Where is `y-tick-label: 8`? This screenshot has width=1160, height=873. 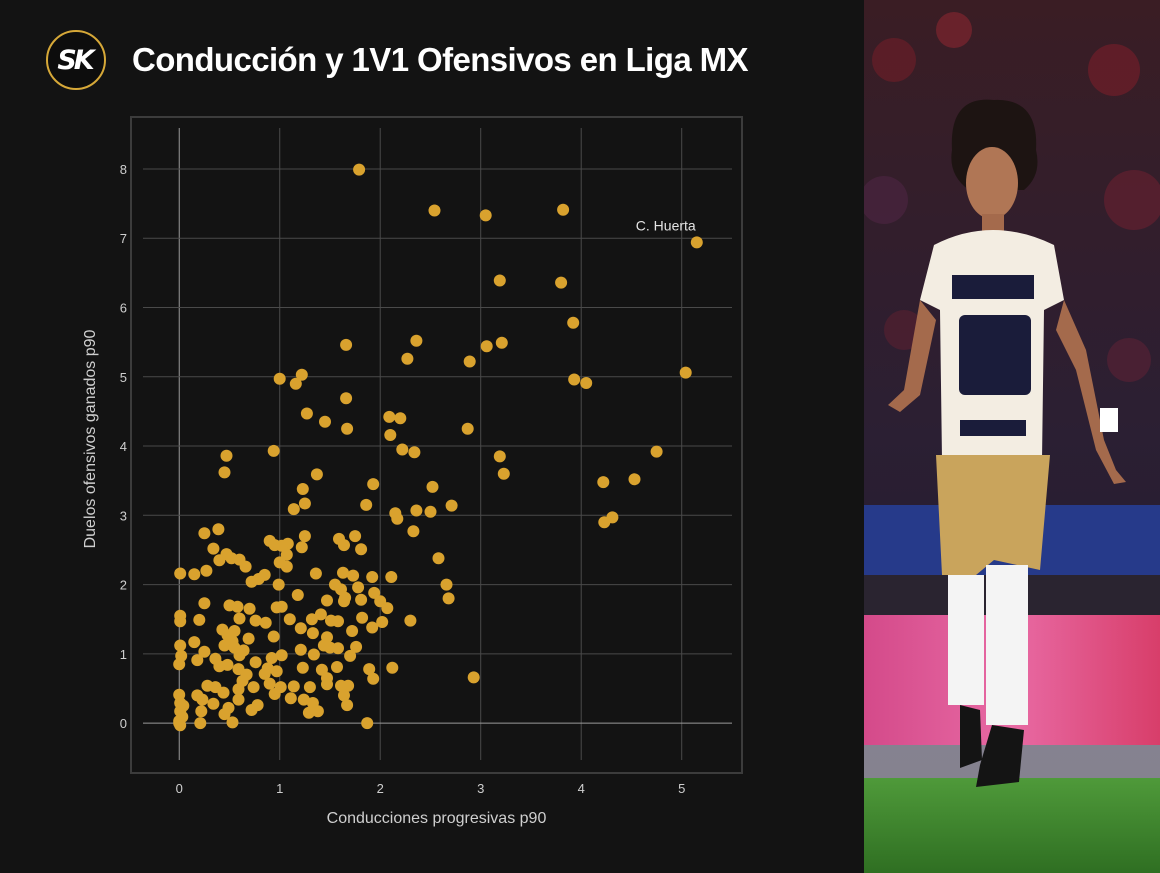 y-tick-label: 8 is located at coordinates (123, 169).